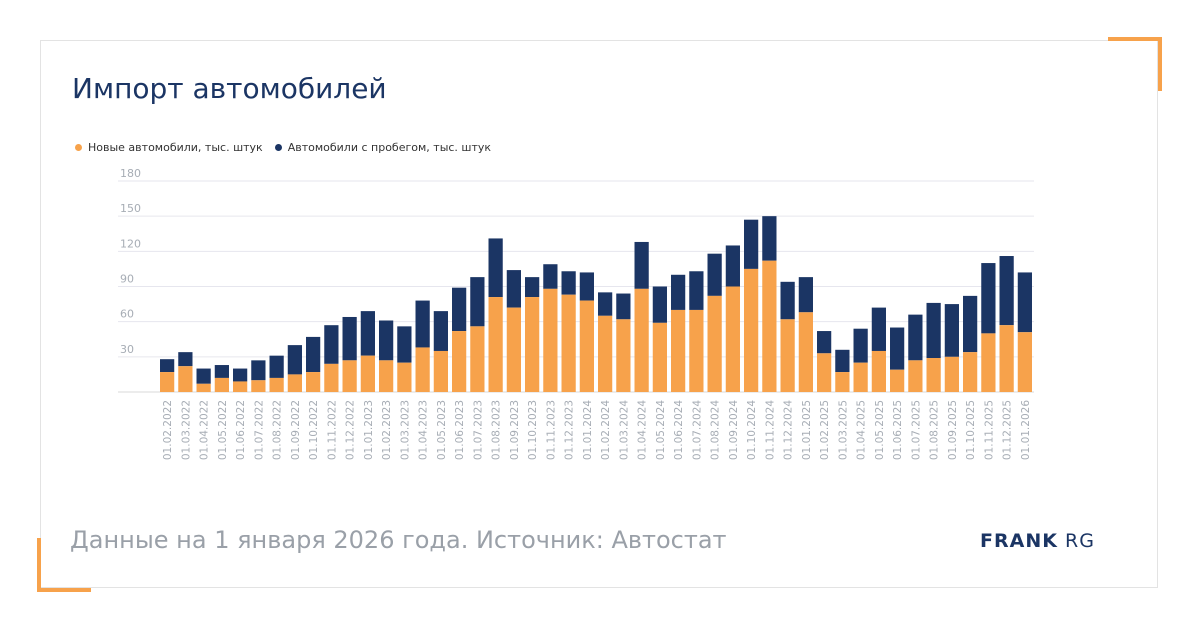  Describe the element at coordinates (278, 147) in the screenshot. I see `legend-dot-used` at that location.